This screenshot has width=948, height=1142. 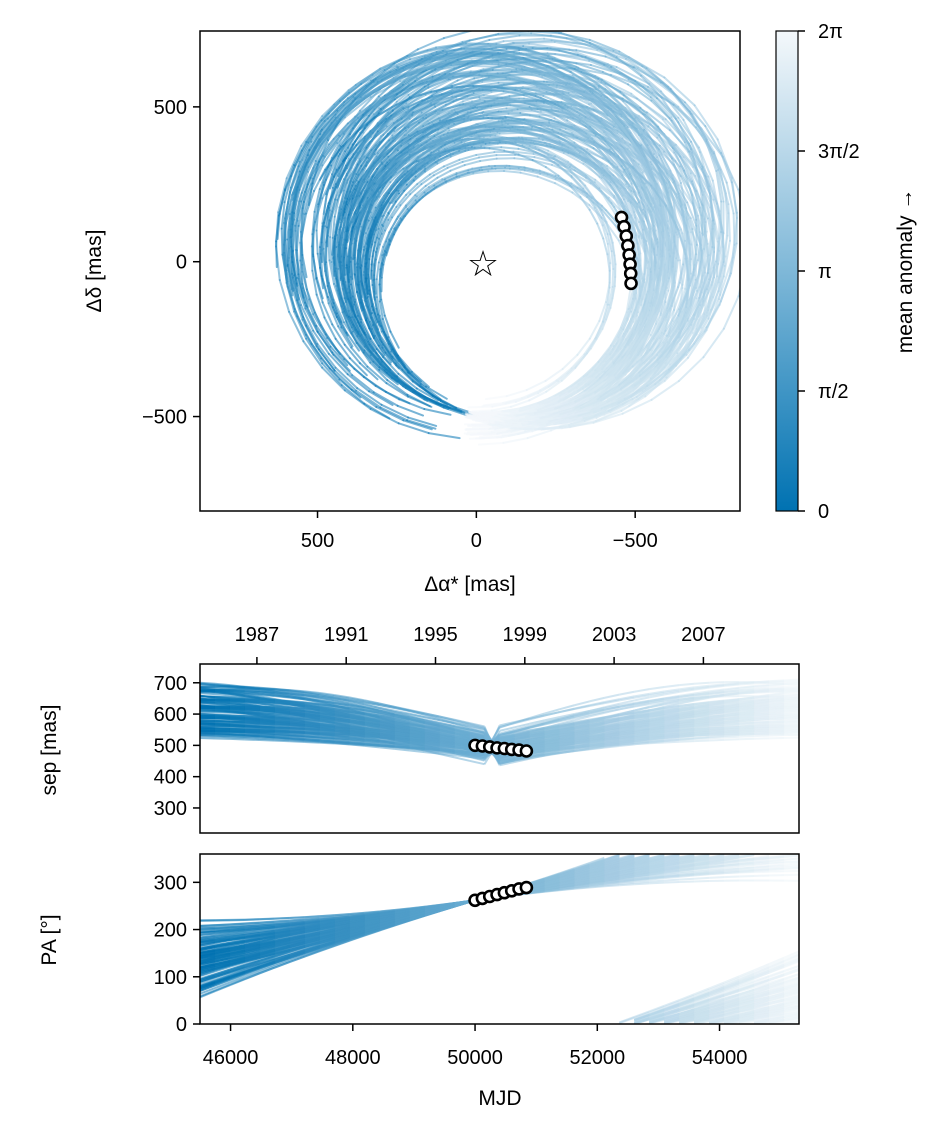 I want to click on colorbar-tick-label: π, so click(x=825, y=272).